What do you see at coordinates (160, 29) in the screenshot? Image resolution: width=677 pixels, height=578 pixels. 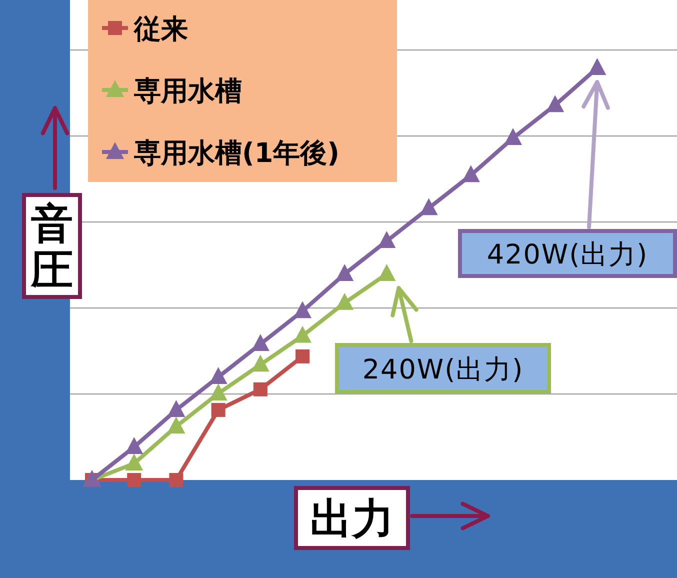 I see `legend-label: 従来` at bounding box center [160, 29].